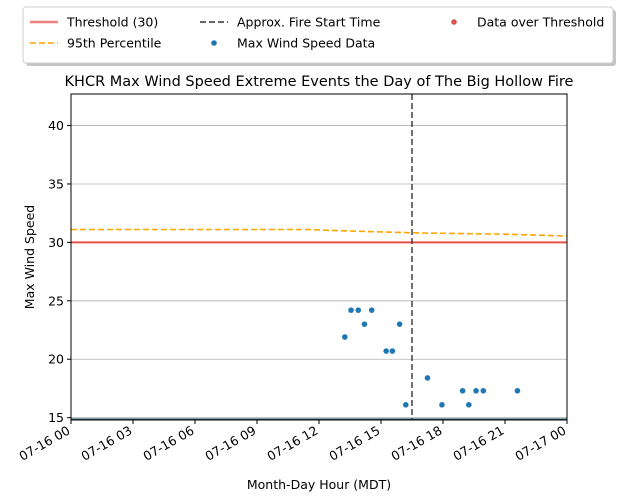  Describe the element at coordinates (59, 271) in the screenshot. I see `y-axis: 15 20 25 30 35 40` at that location.